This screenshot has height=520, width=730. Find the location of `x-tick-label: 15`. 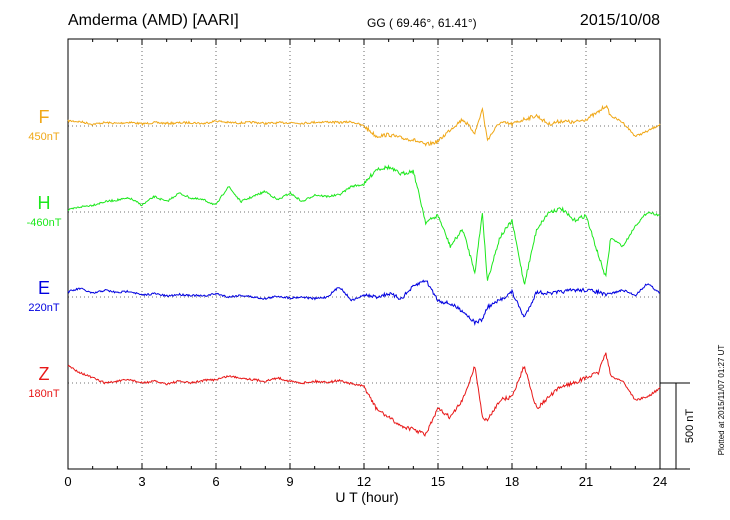

x-tick-label: 15 is located at coordinates (438, 481).